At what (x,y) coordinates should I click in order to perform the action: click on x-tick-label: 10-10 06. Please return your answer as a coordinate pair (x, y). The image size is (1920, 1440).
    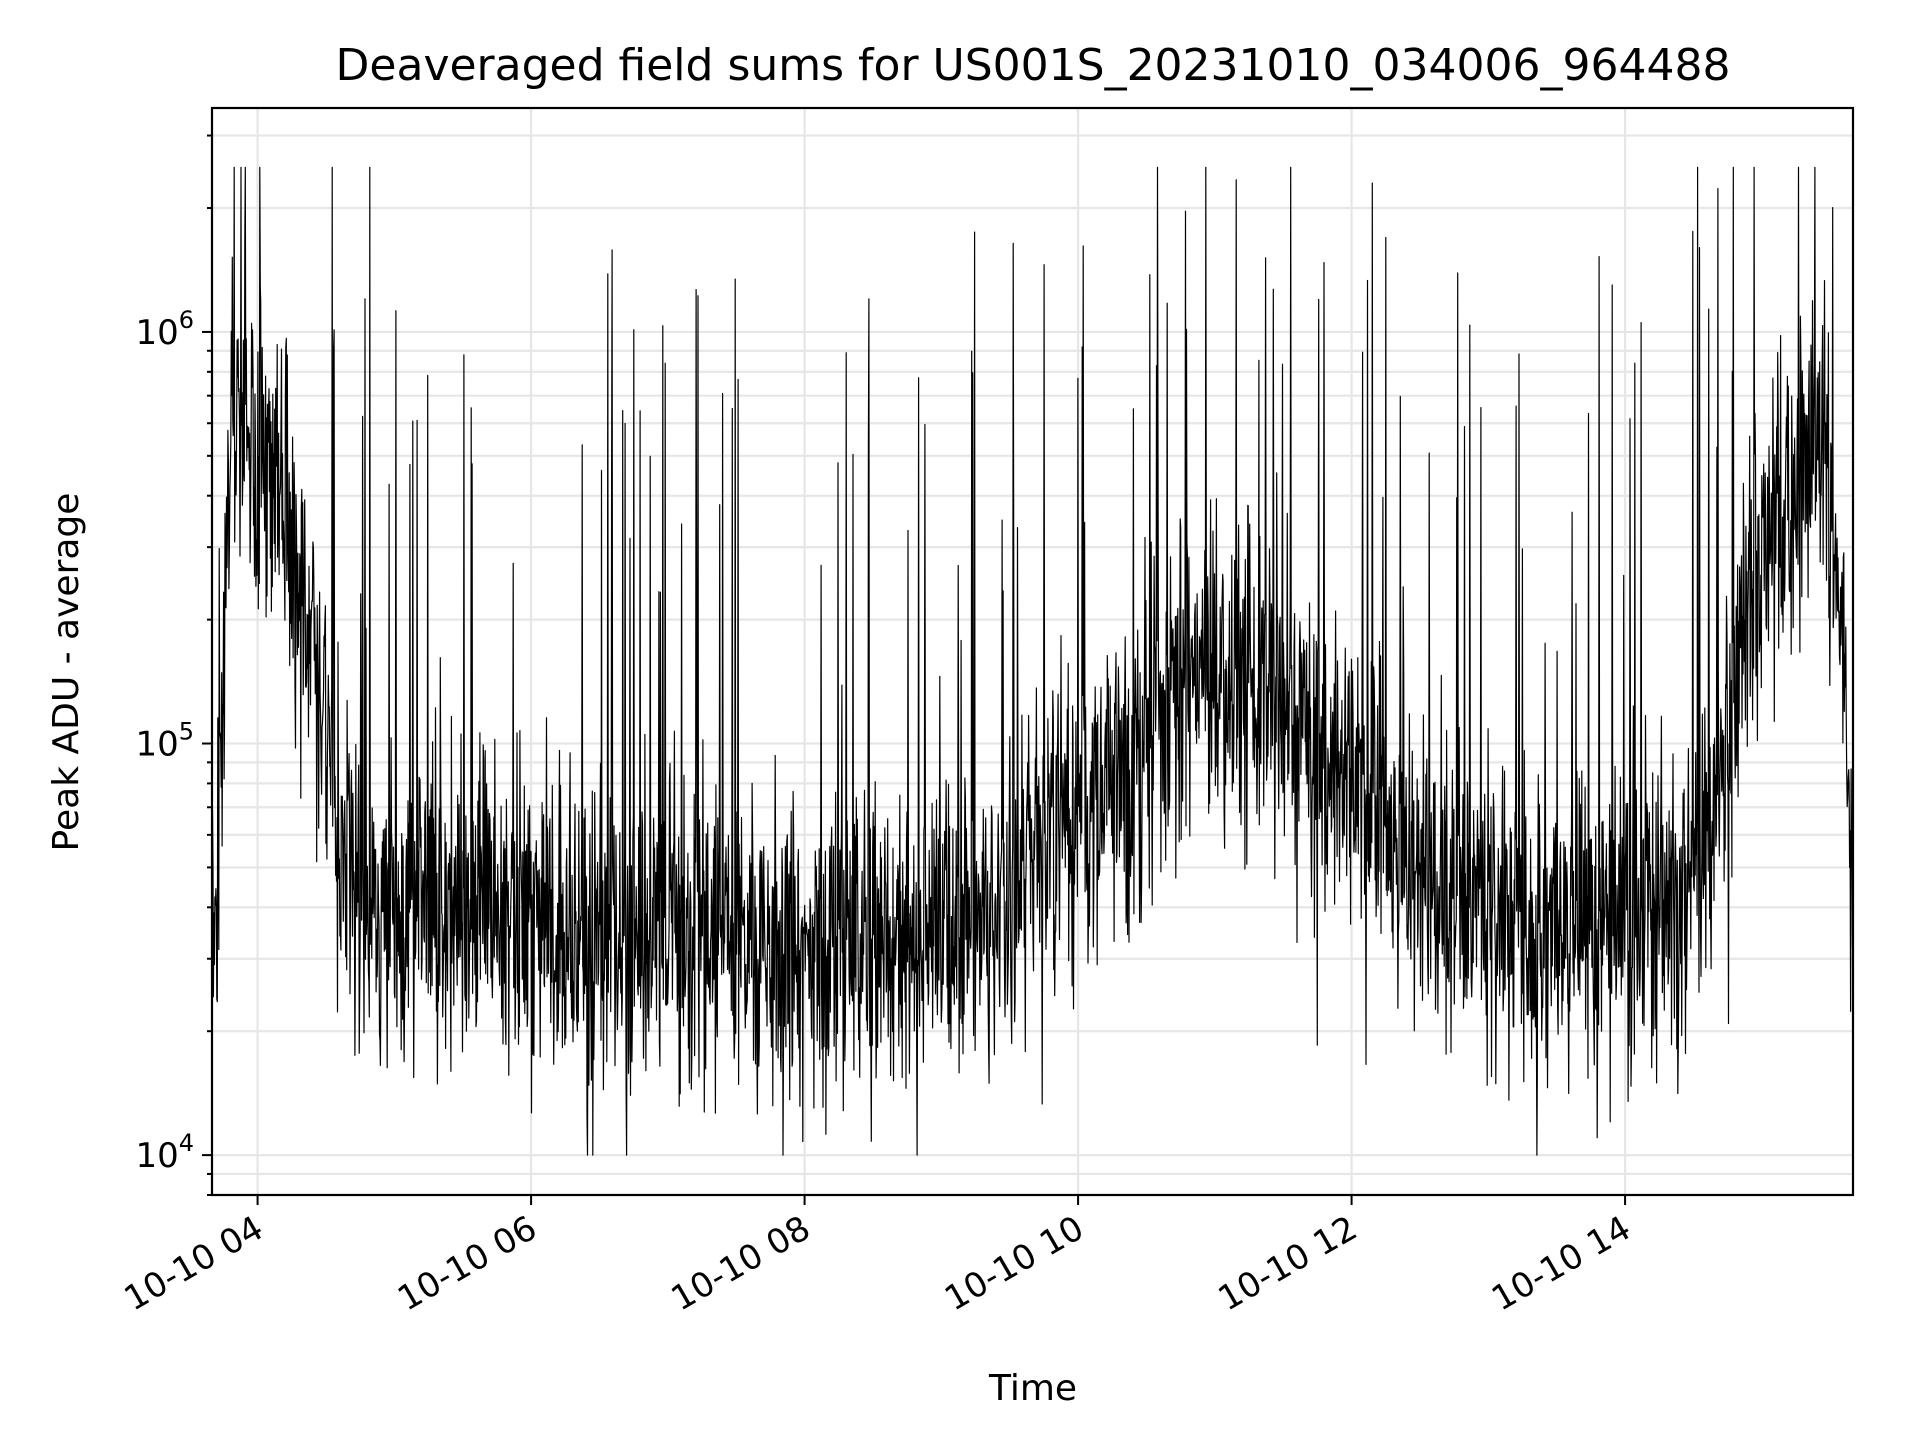
    Looking at the image, I should click on (467, 1263).